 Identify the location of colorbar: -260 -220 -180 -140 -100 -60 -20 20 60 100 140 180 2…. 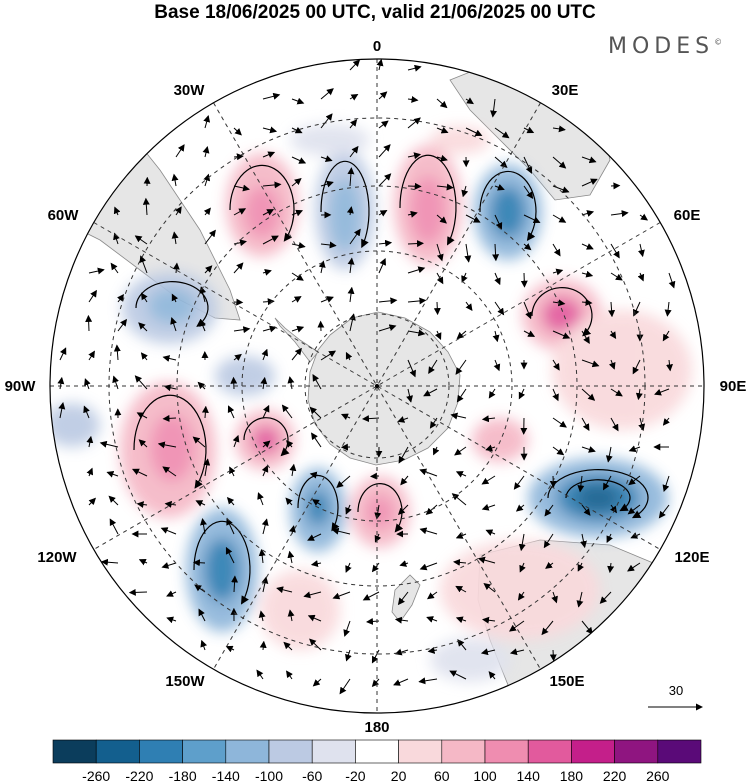
(377, 761).